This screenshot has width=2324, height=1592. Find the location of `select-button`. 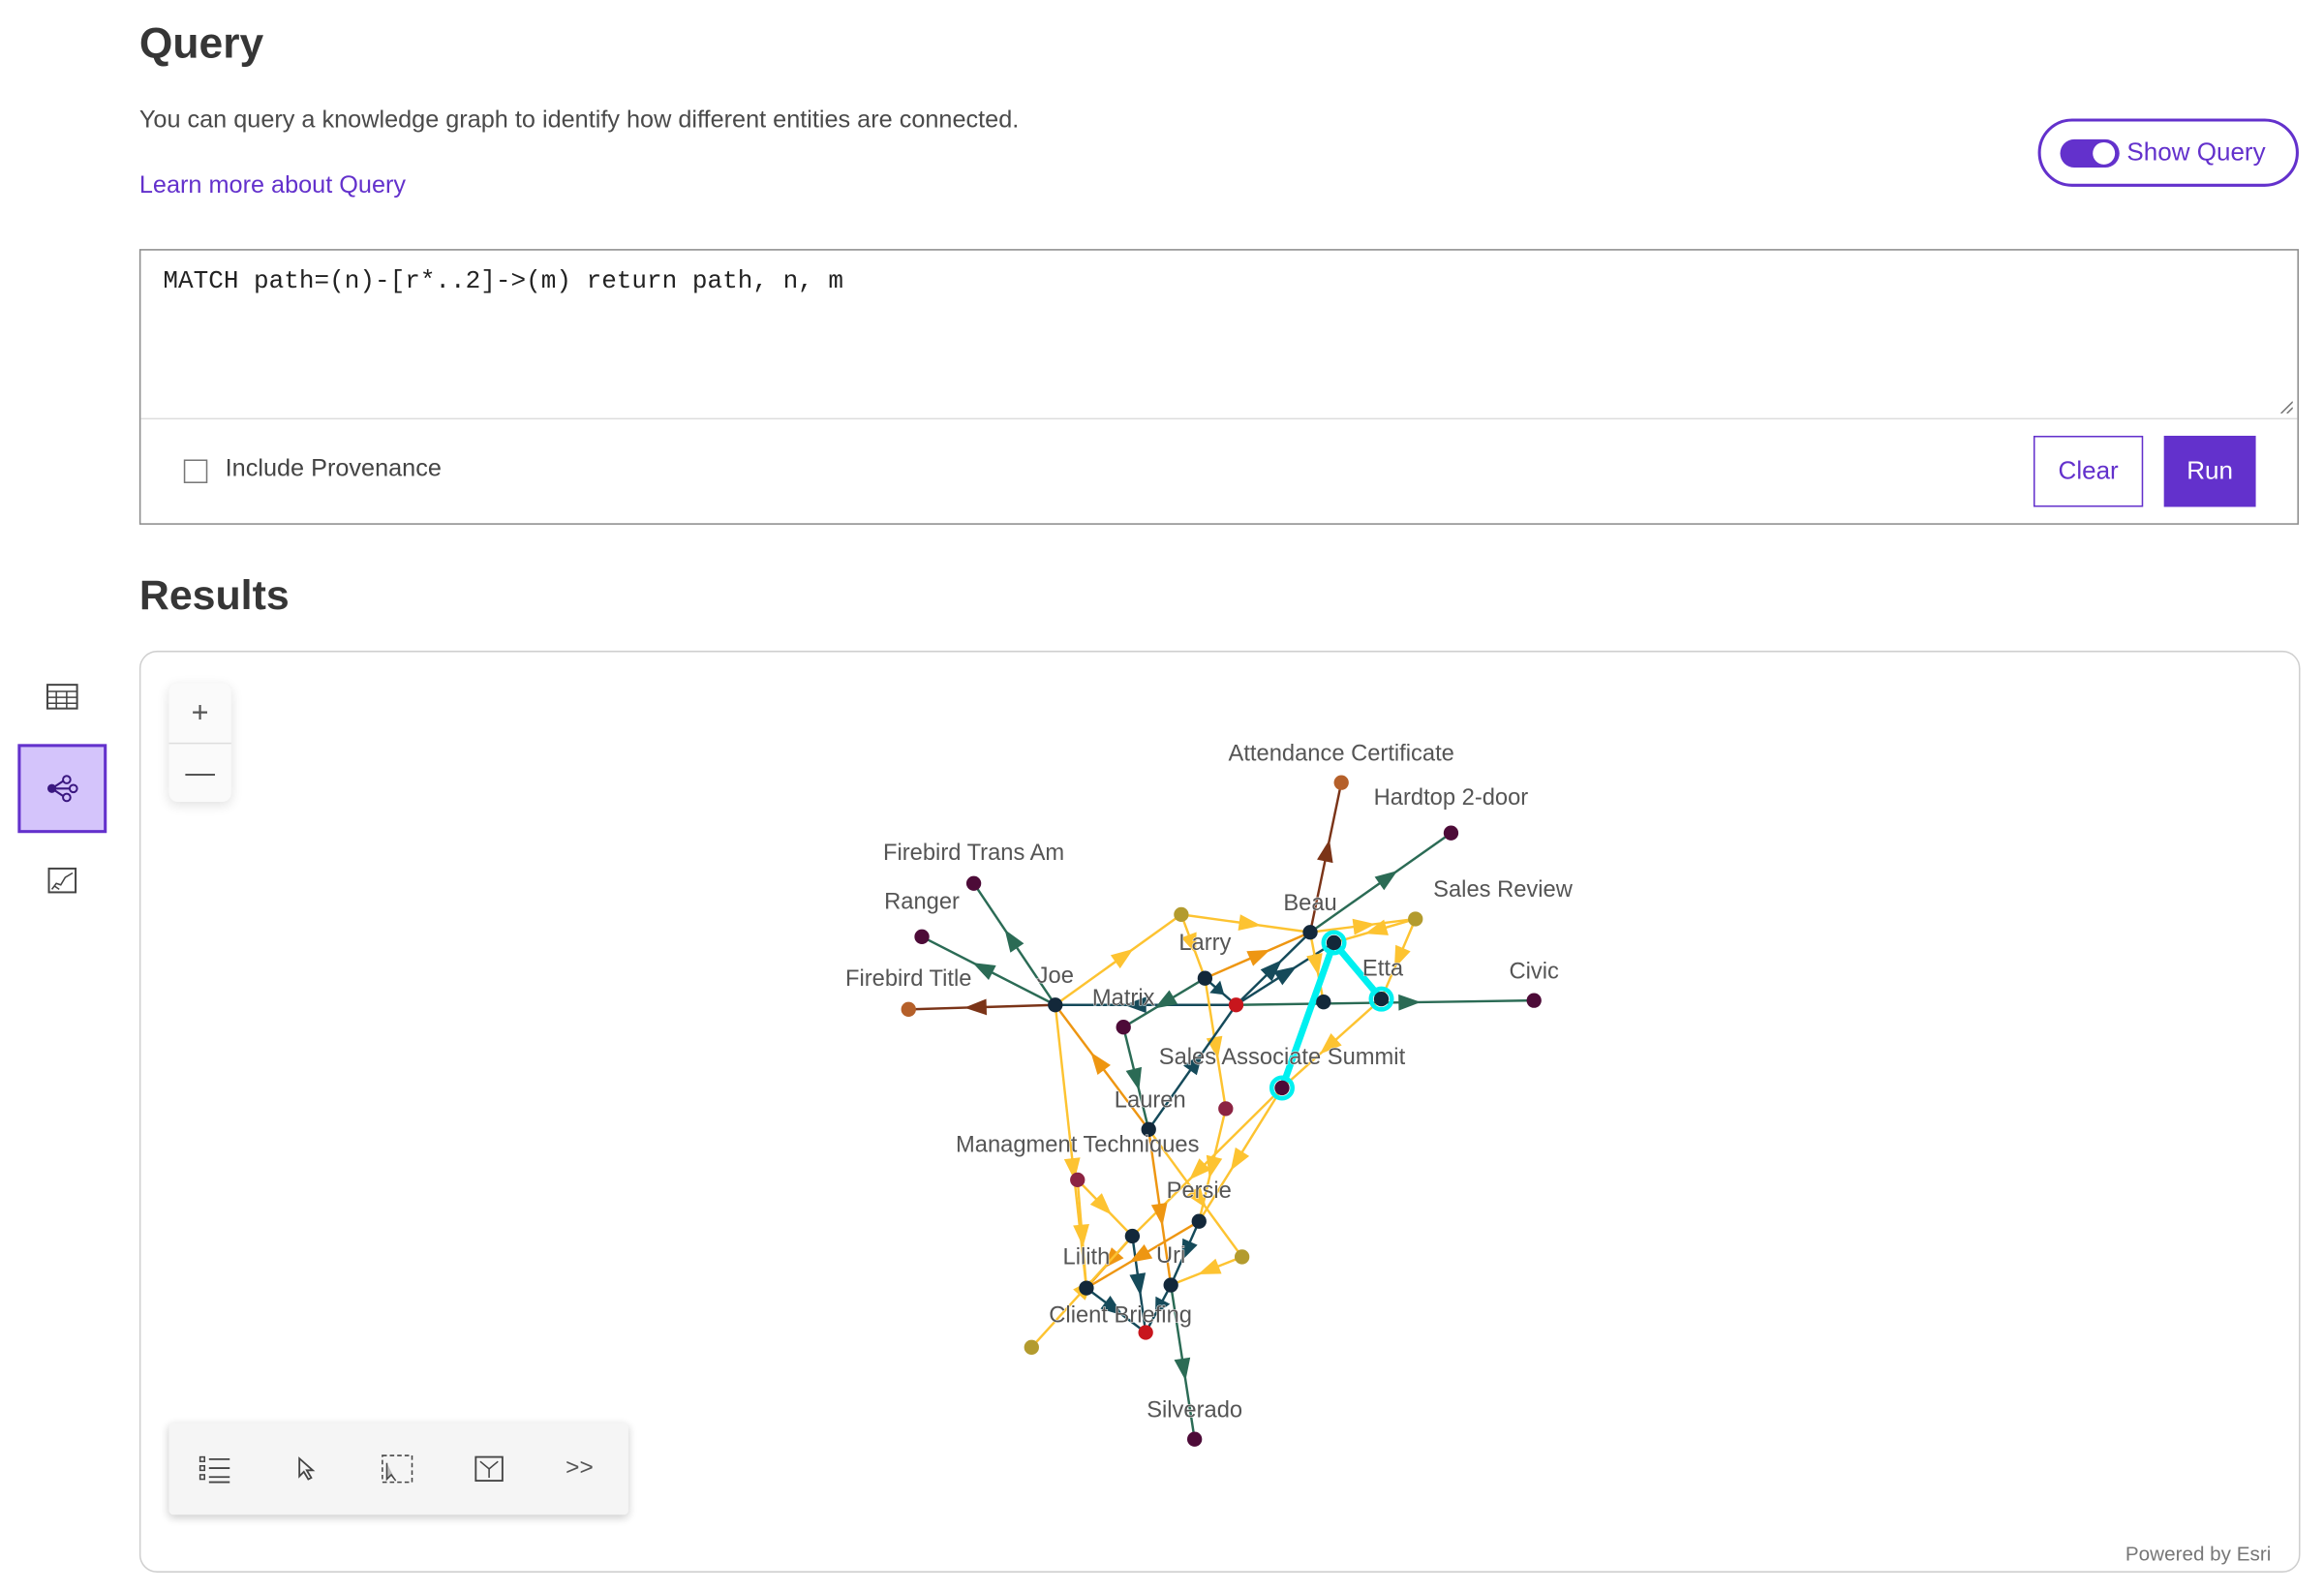

select-button is located at coordinates (307, 1469).